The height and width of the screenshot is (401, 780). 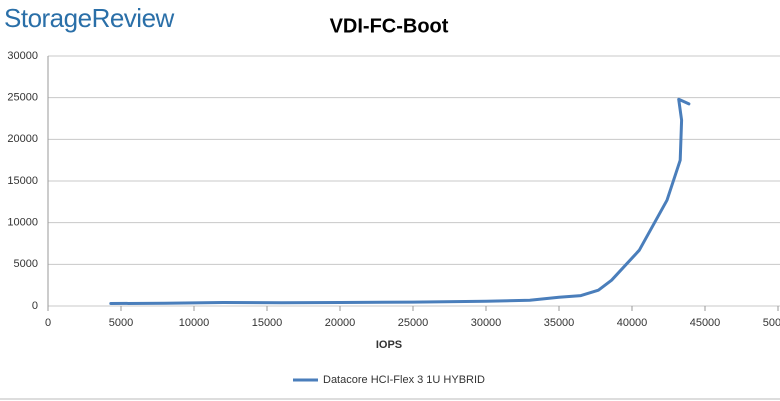 What do you see at coordinates (35, 306) in the screenshot?
I see `y-tick-label: 0` at bounding box center [35, 306].